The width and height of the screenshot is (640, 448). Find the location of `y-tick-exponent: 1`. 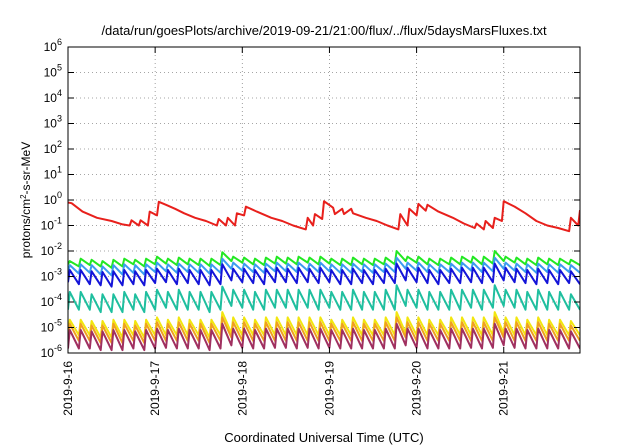

y-tick-exponent: 1 is located at coordinates (59, 170).